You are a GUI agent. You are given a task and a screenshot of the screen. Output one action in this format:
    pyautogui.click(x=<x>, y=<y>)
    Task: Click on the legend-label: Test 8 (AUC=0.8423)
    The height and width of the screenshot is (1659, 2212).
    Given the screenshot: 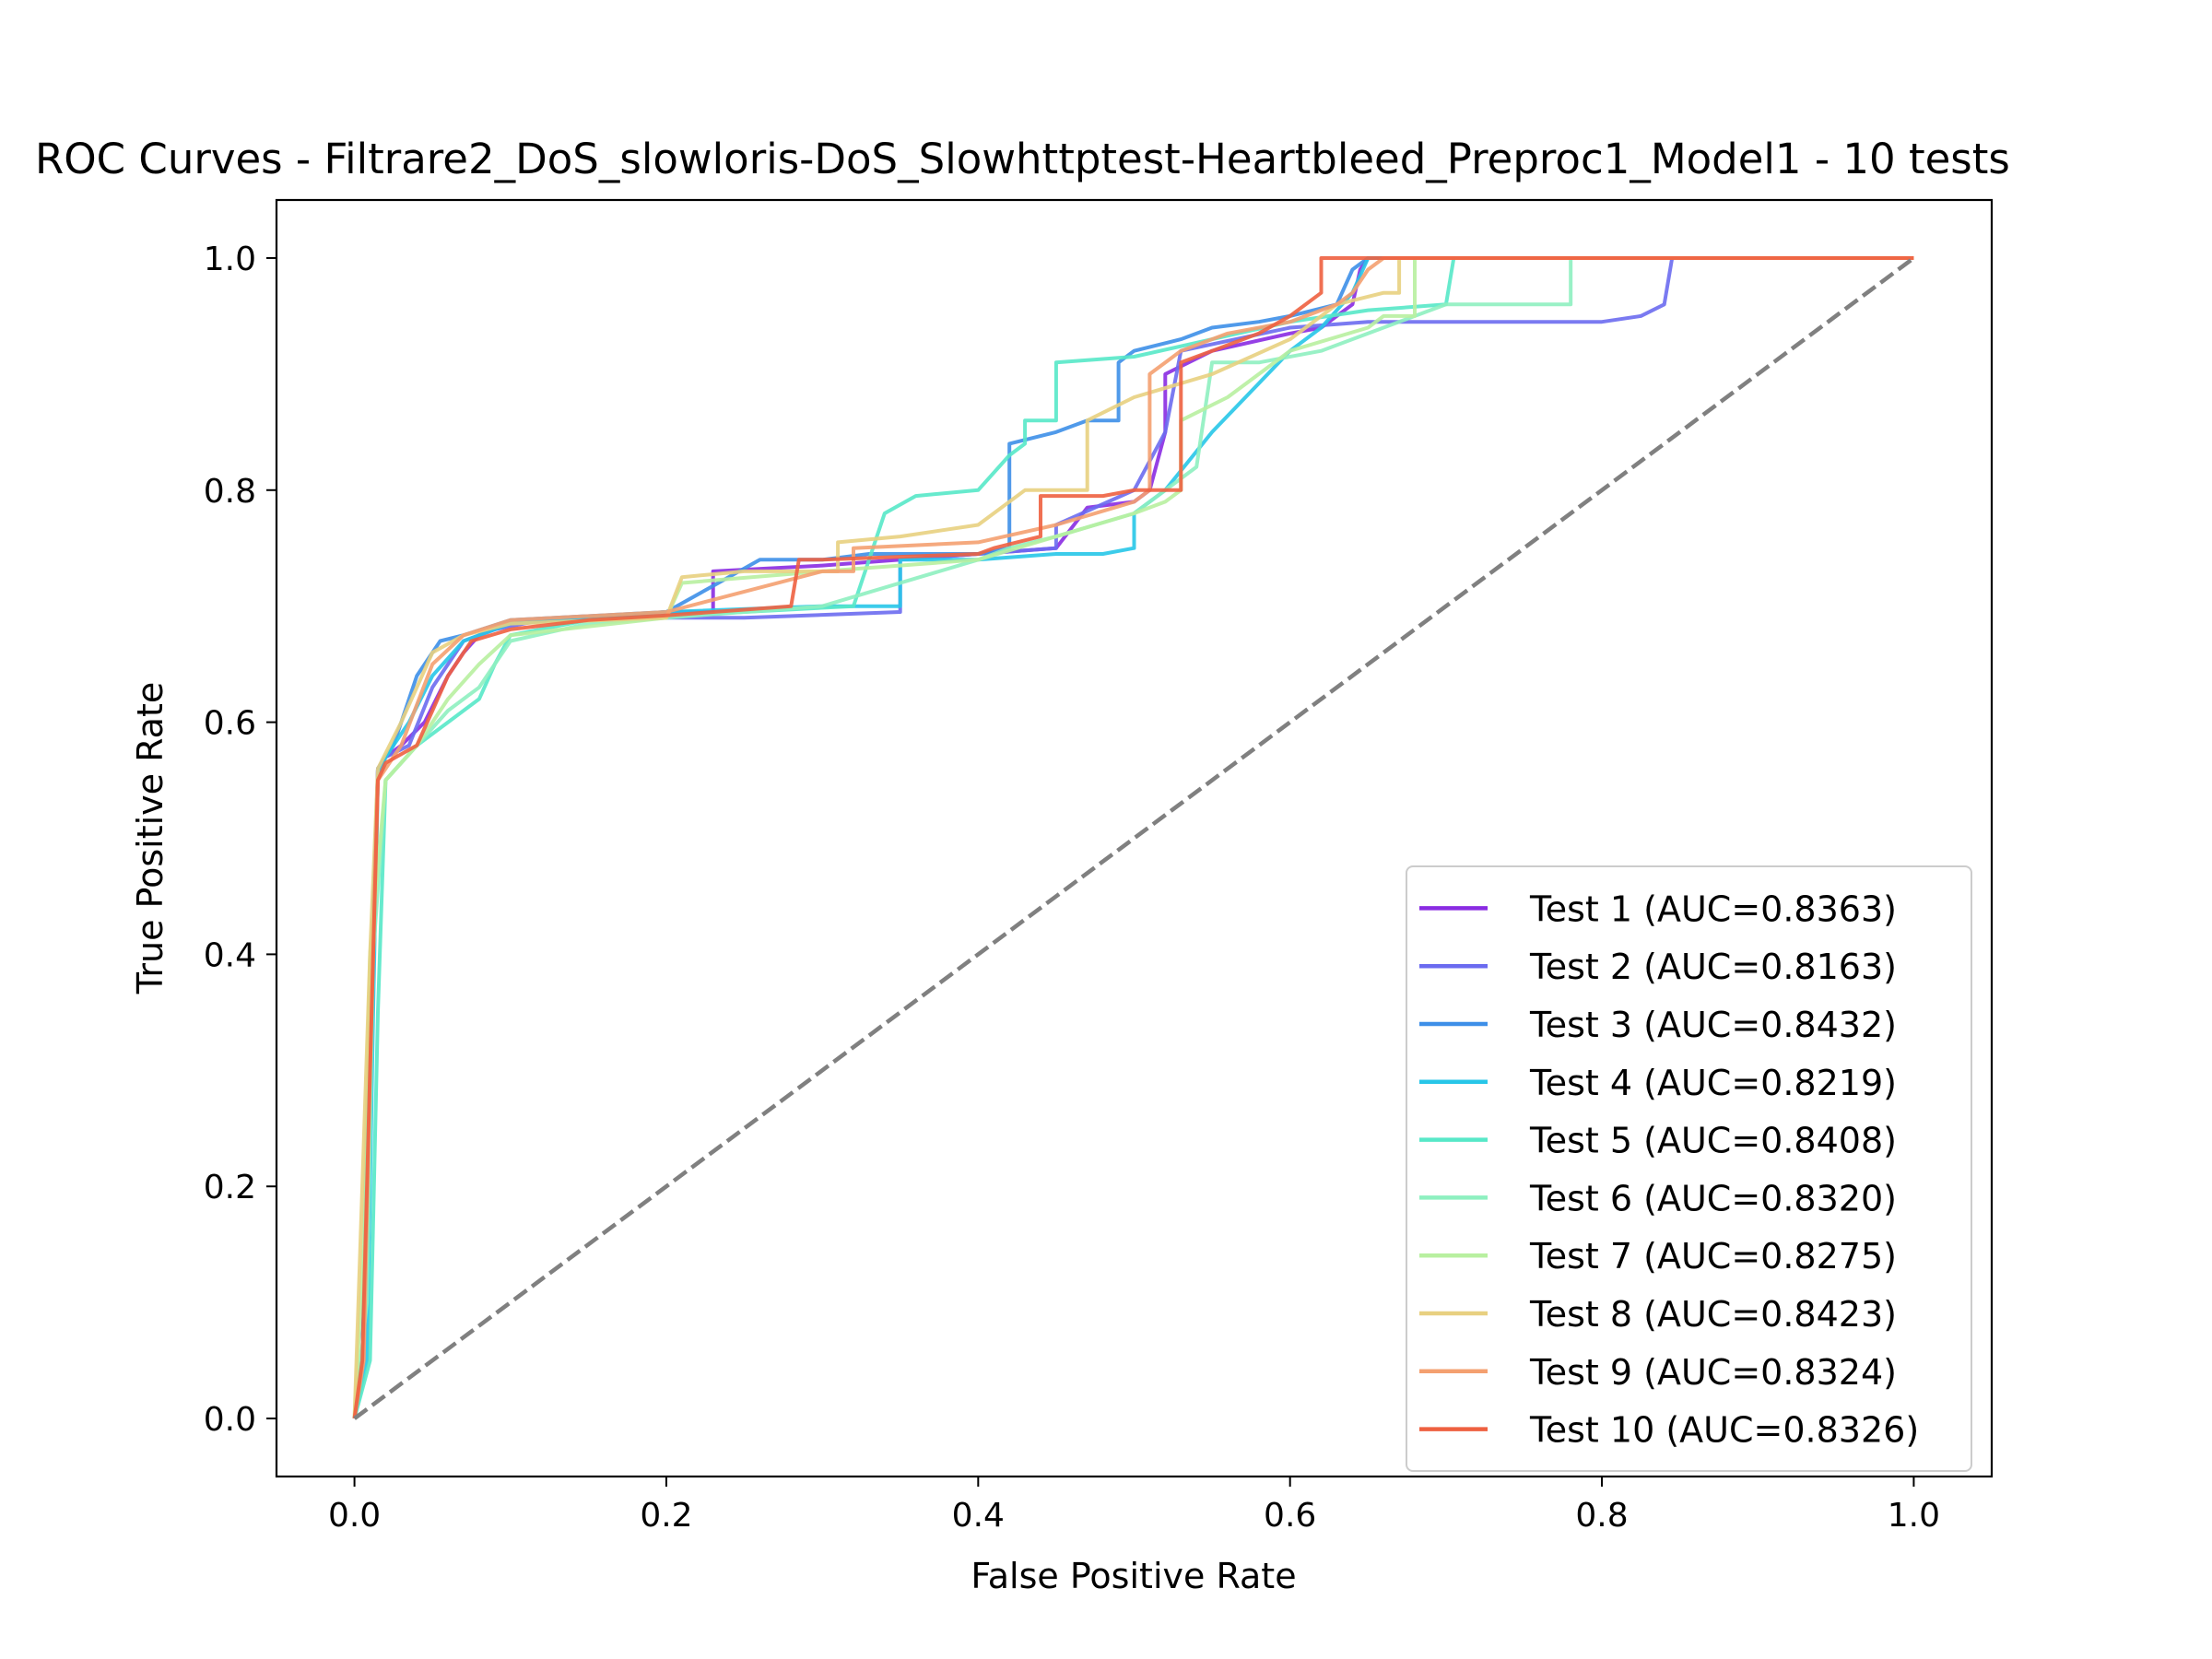 What is the action you would take?
    pyautogui.click(x=1713, y=1314)
    